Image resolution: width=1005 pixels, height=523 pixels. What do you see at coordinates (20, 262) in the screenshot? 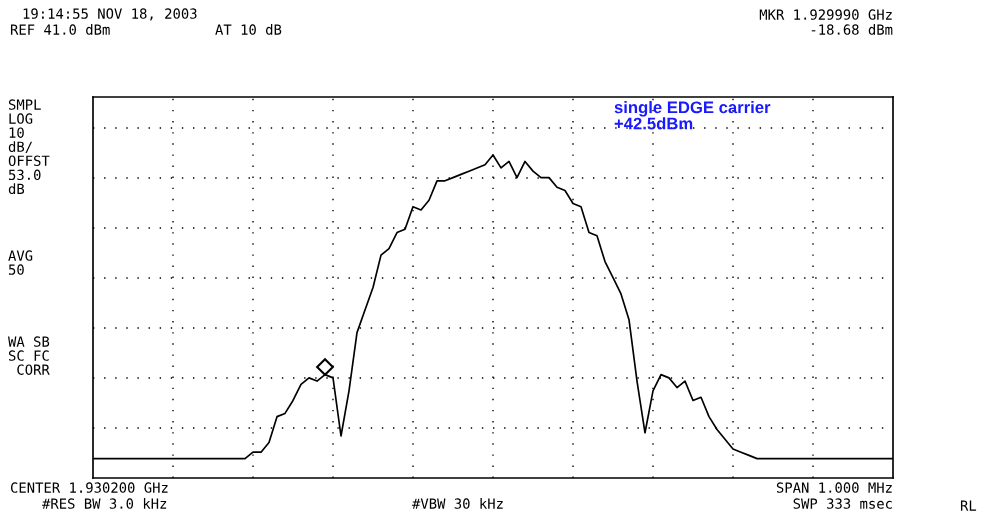
I see `text: AVG 50` at bounding box center [20, 262].